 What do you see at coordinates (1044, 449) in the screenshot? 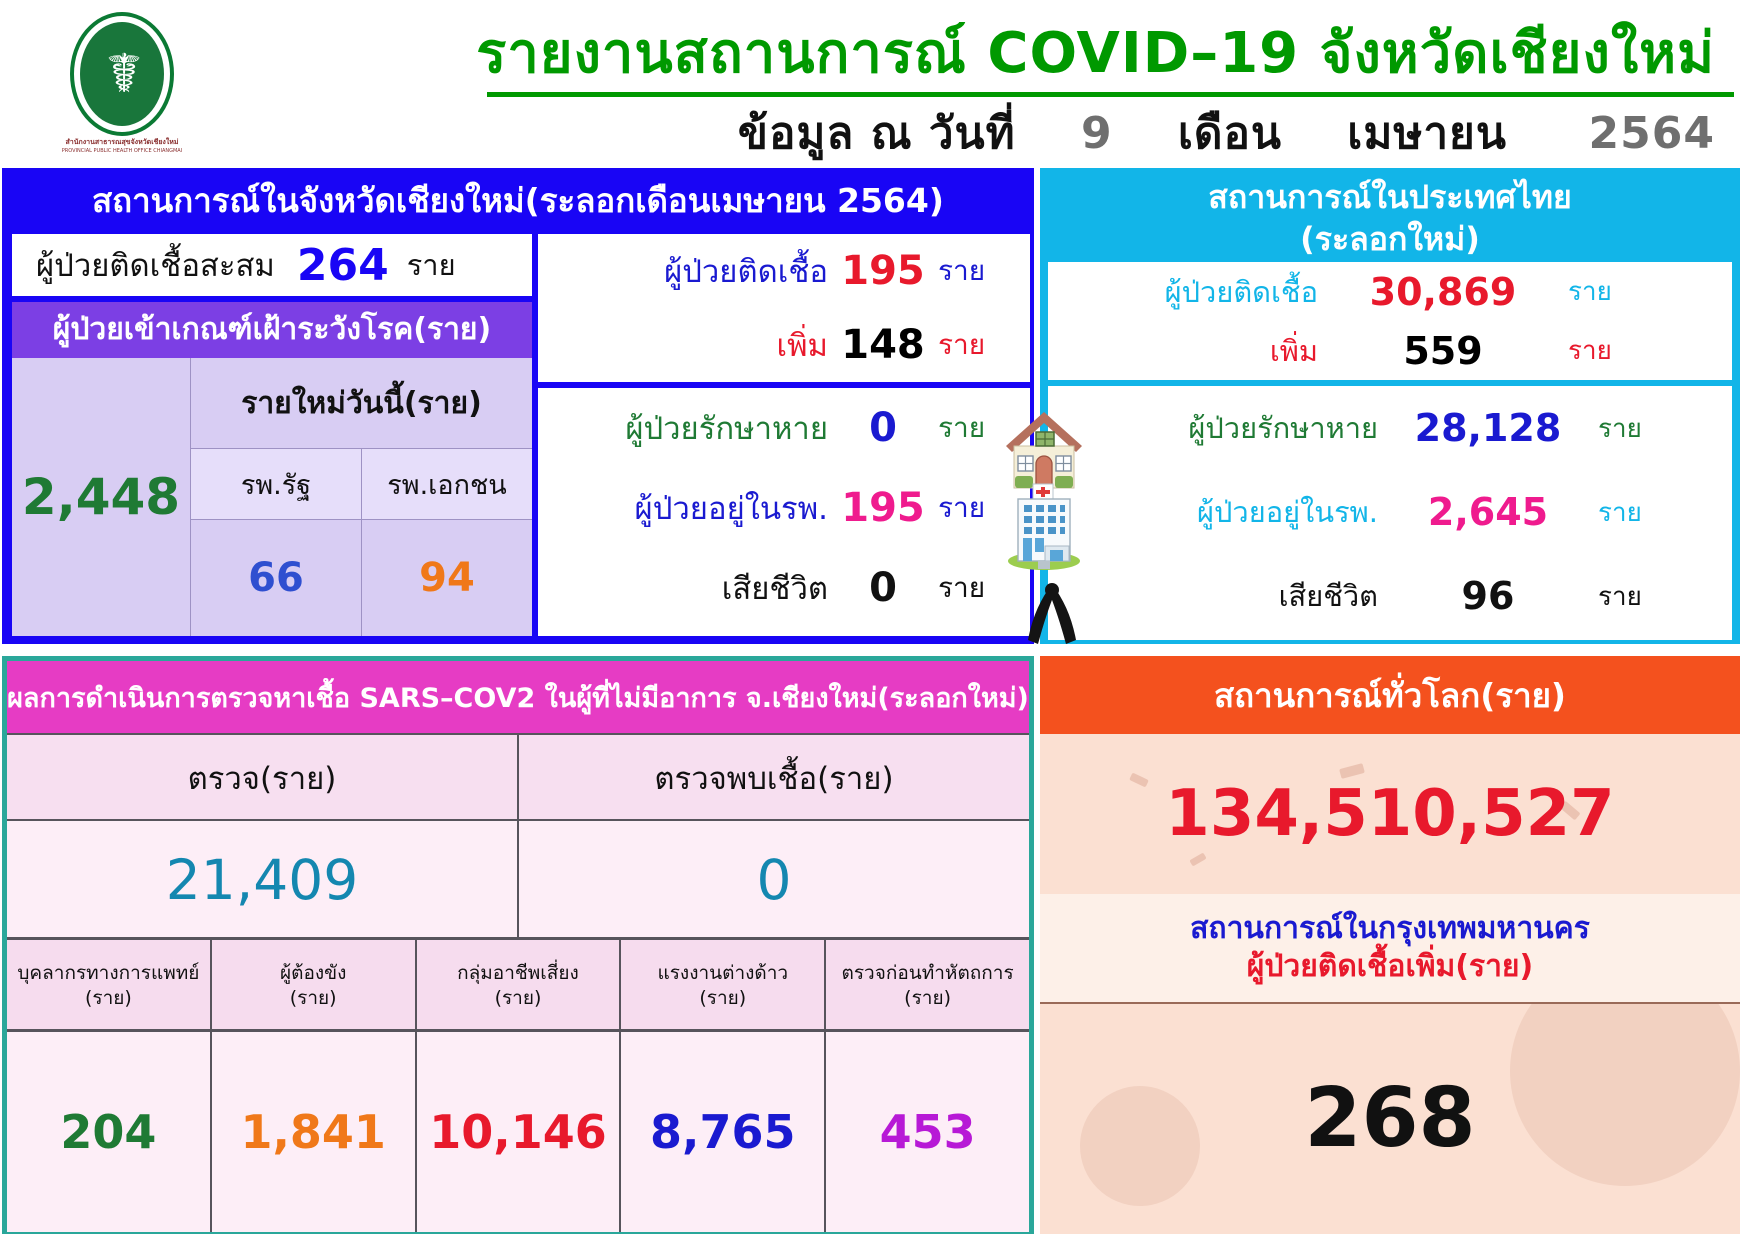
I see `house-icon` at bounding box center [1044, 449].